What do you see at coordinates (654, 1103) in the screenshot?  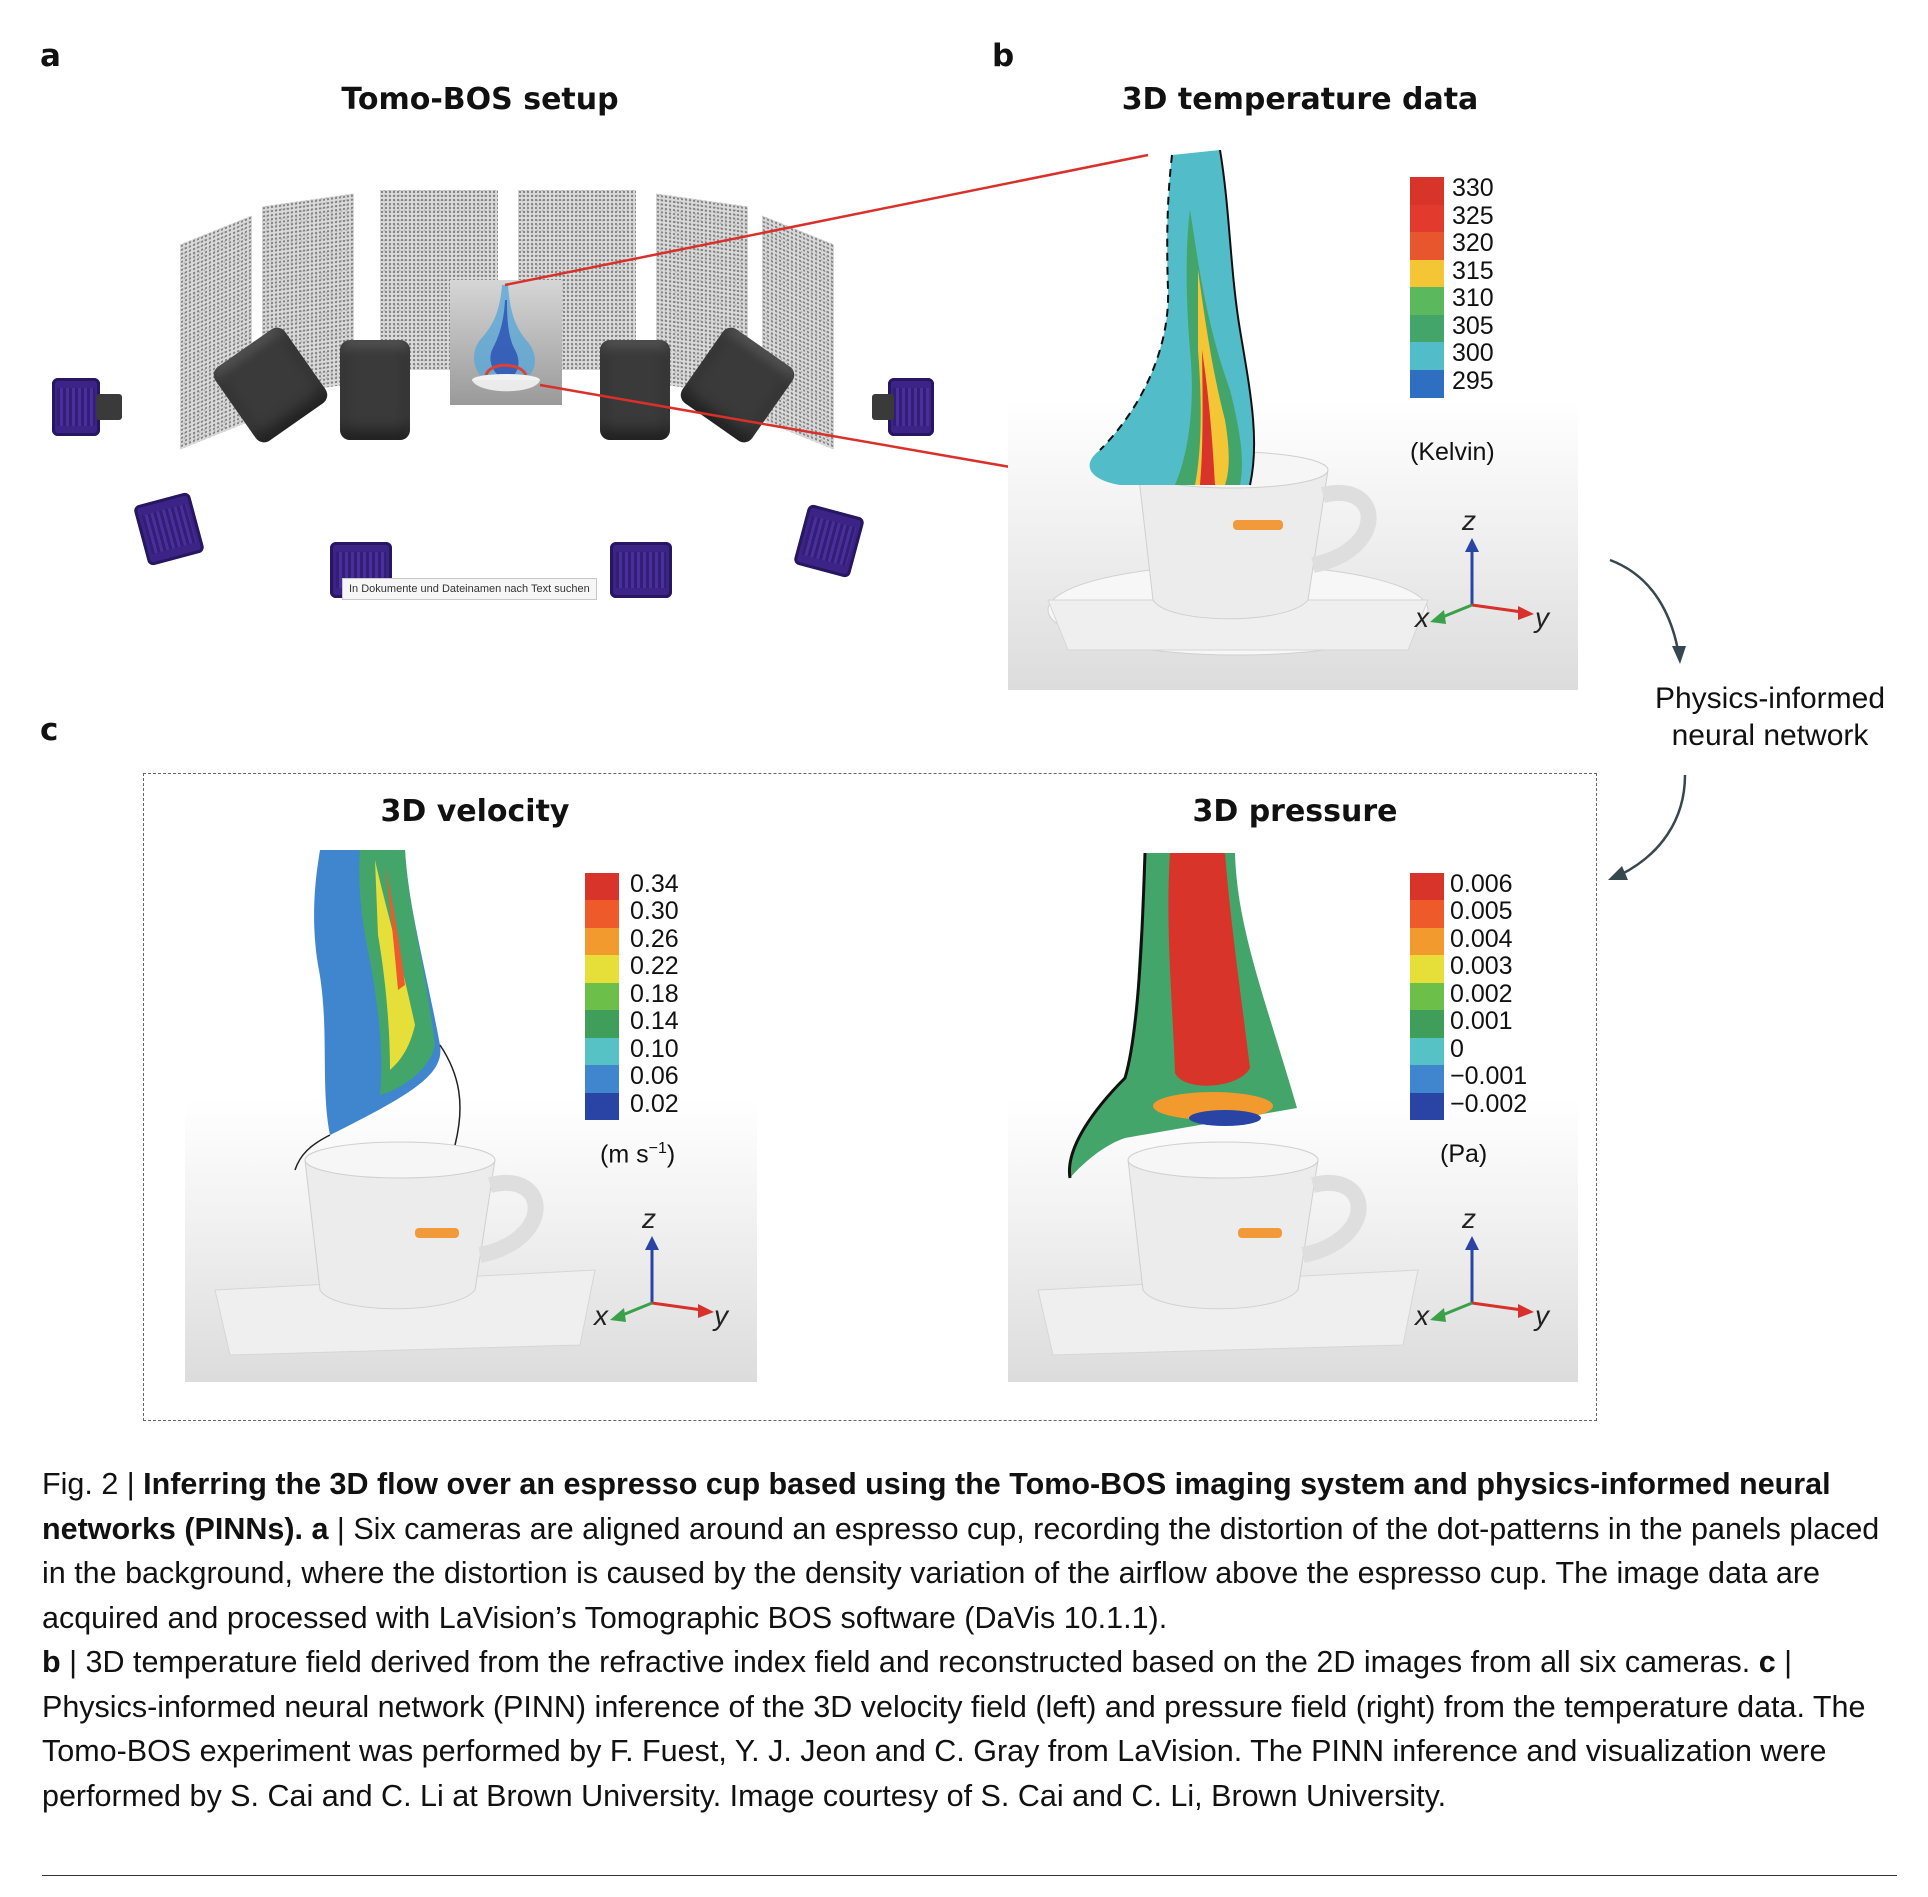 I see `colorbar-tick-label: 0.02` at bounding box center [654, 1103].